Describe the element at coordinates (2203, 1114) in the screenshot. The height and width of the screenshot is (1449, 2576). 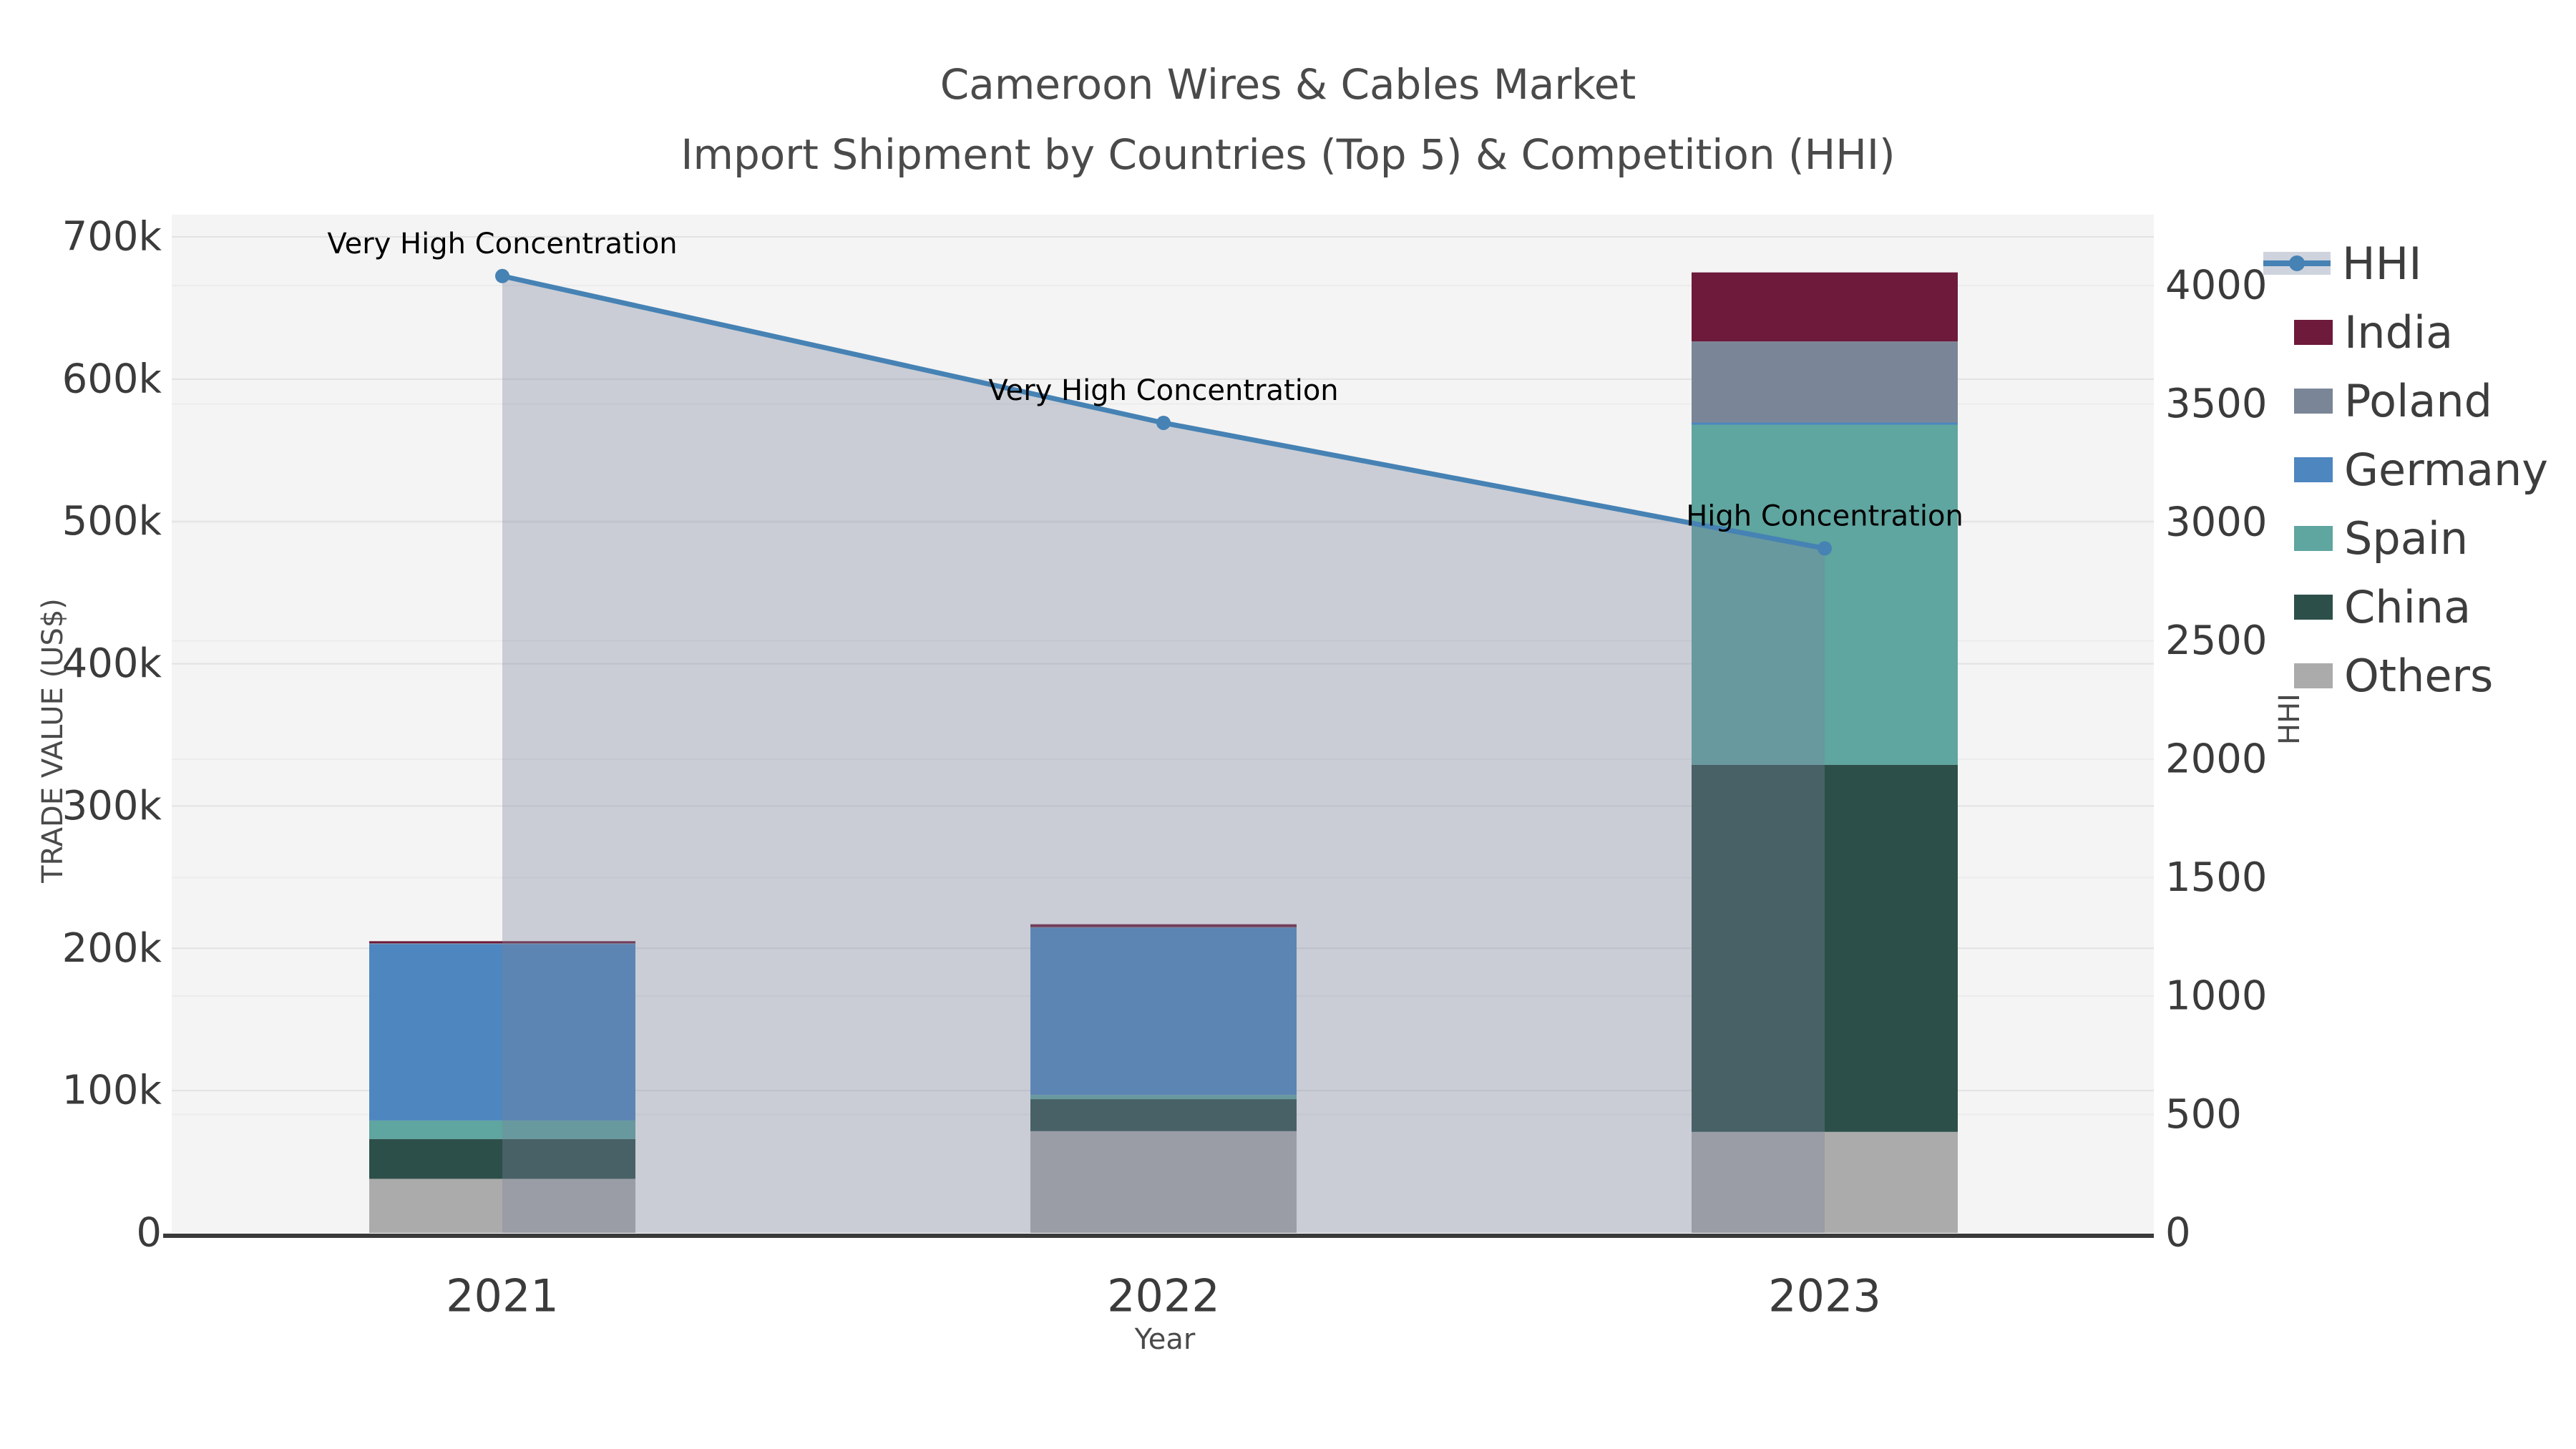
I see `y-right-tick-label: 500` at that location.